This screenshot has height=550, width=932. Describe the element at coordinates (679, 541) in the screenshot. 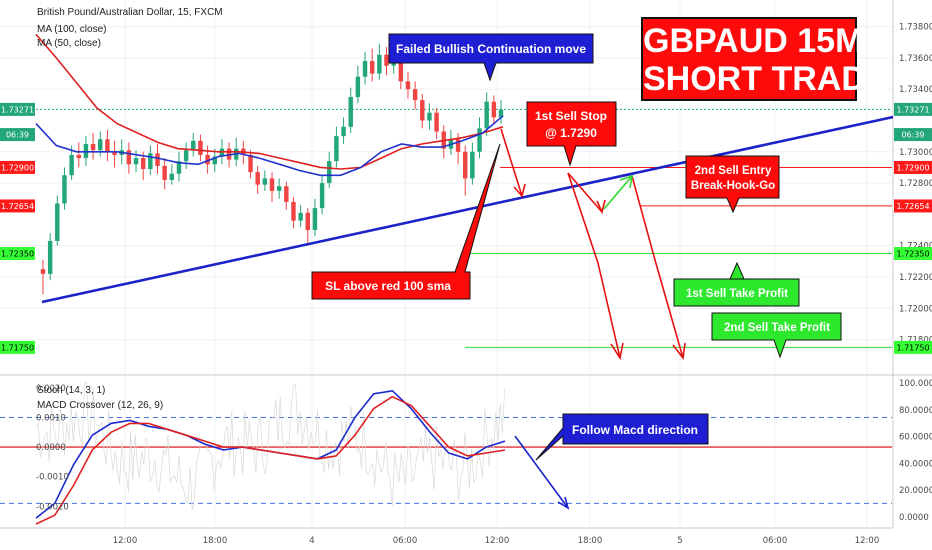

I see `time-tick-label: 5` at that location.